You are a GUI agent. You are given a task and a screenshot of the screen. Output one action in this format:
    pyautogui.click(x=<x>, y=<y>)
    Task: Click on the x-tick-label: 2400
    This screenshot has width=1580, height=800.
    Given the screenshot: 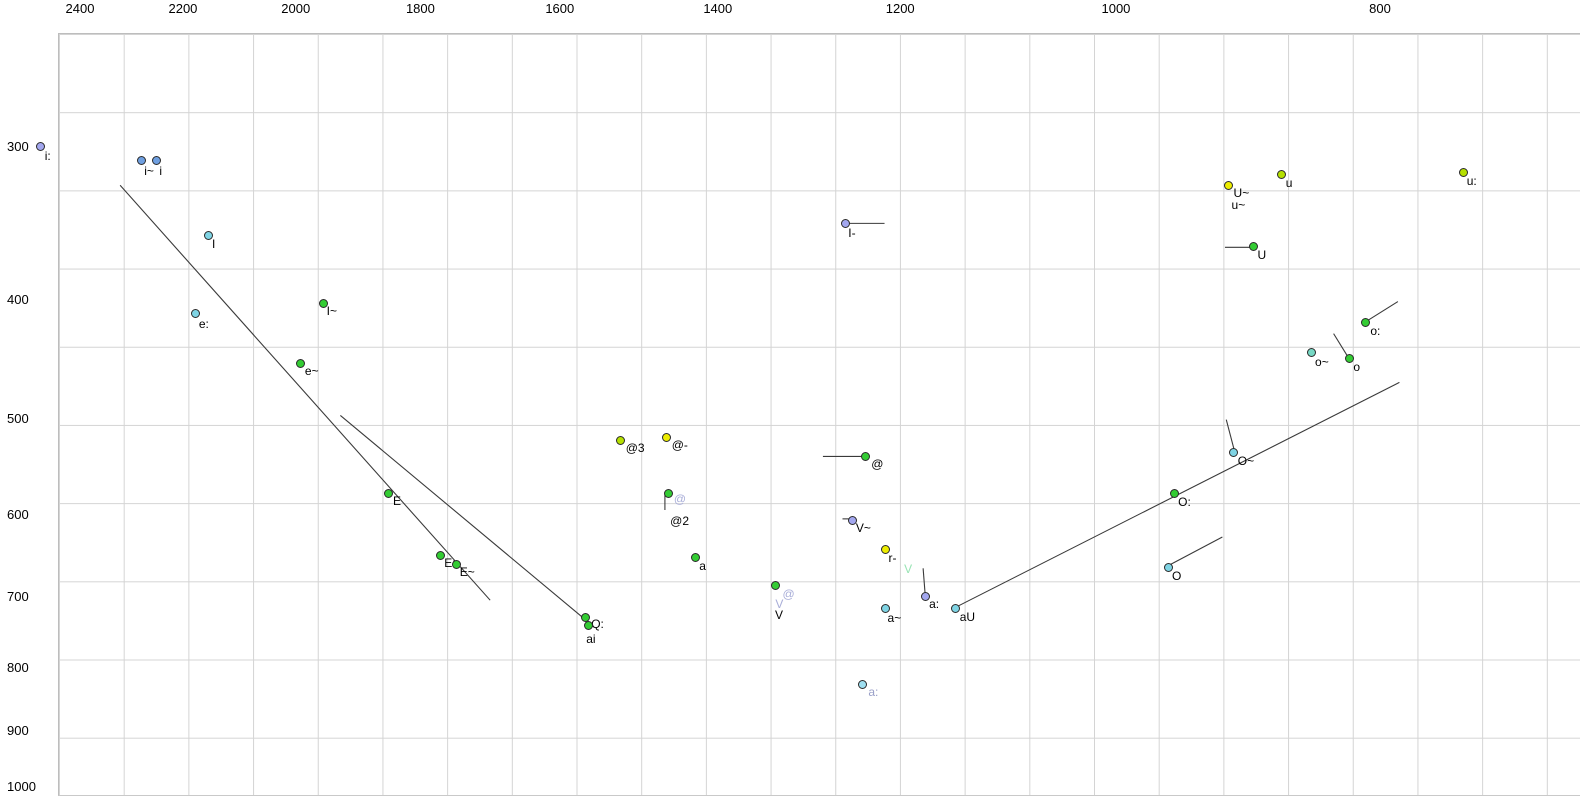 What is the action you would take?
    pyautogui.click(x=80, y=8)
    